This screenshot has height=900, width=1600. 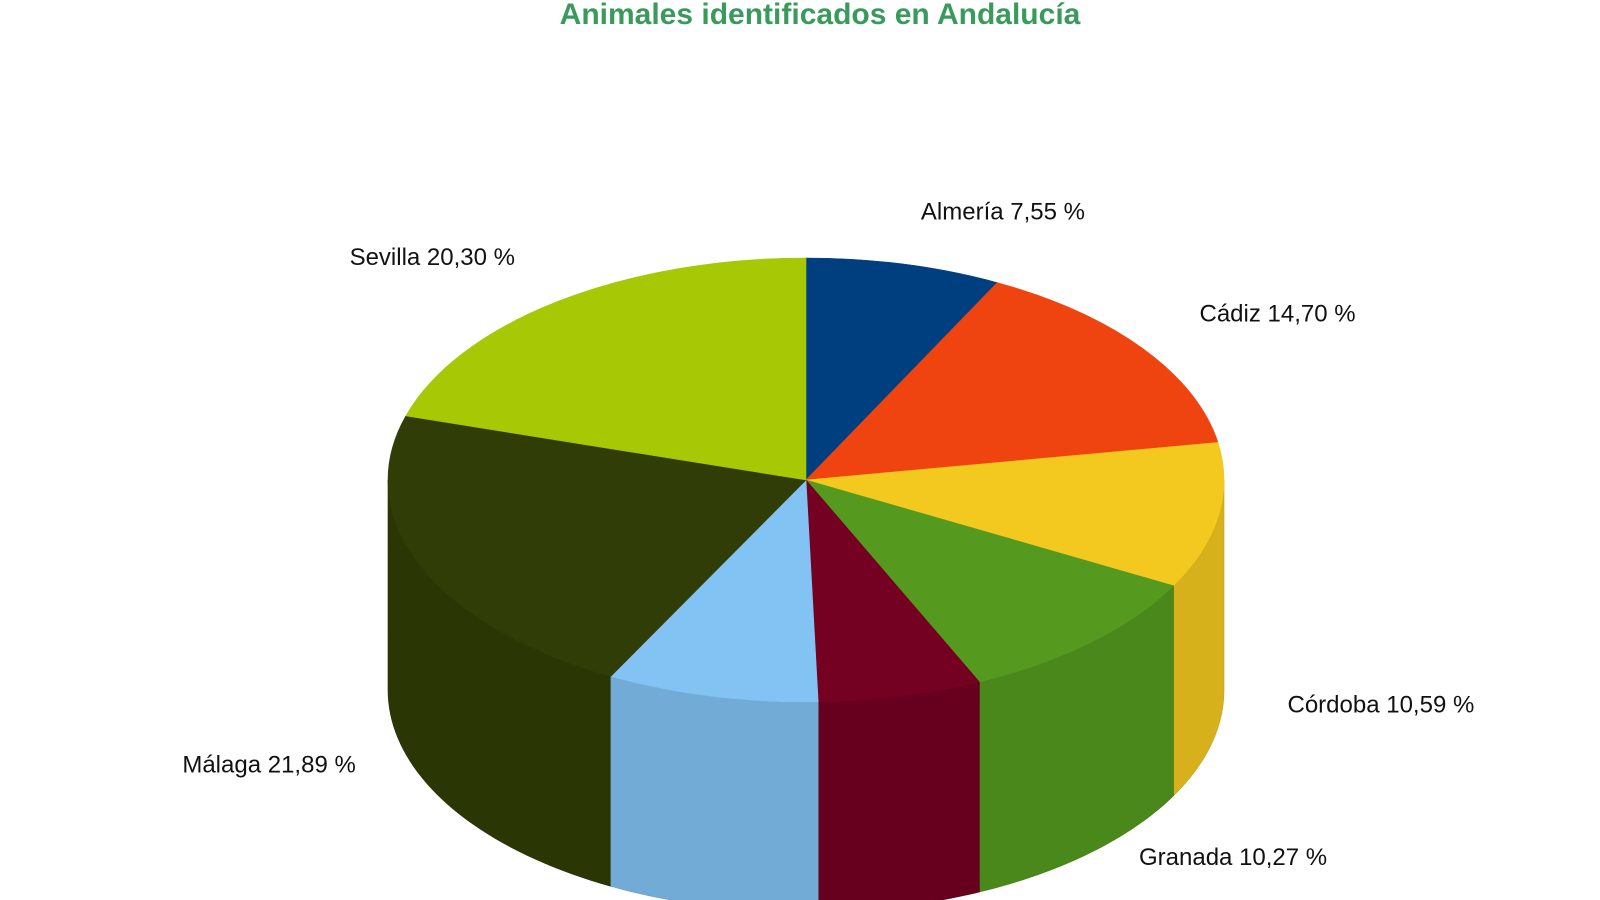 I want to click on pie-slice-málaga, so click(x=597, y=546).